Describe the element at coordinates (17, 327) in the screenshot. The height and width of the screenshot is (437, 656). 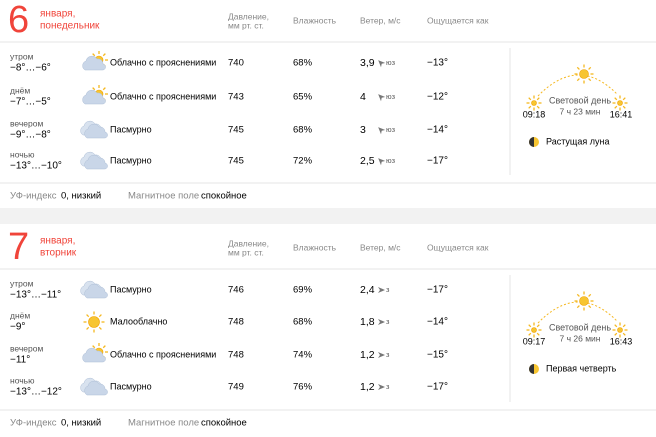
I see `temperature: −9°` at that location.